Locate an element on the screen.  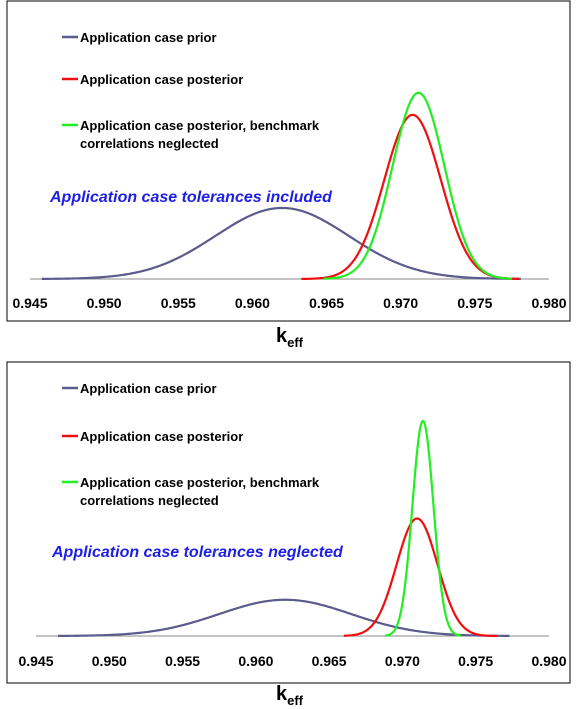
series-line-posterior is located at coordinates (420, 577).